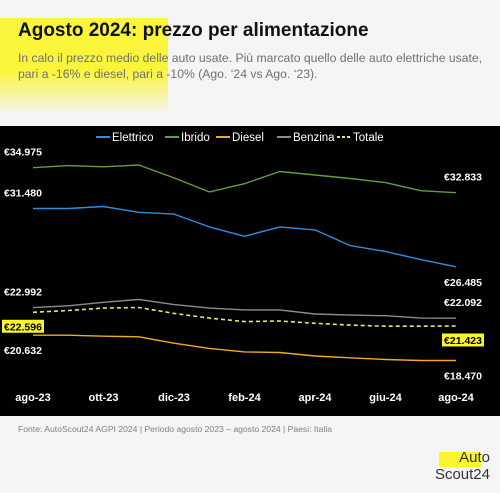 The image size is (500, 493). Describe the element at coordinates (23, 293) in the screenshot. I see `data-label-benzina-start: €22.992` at that location.